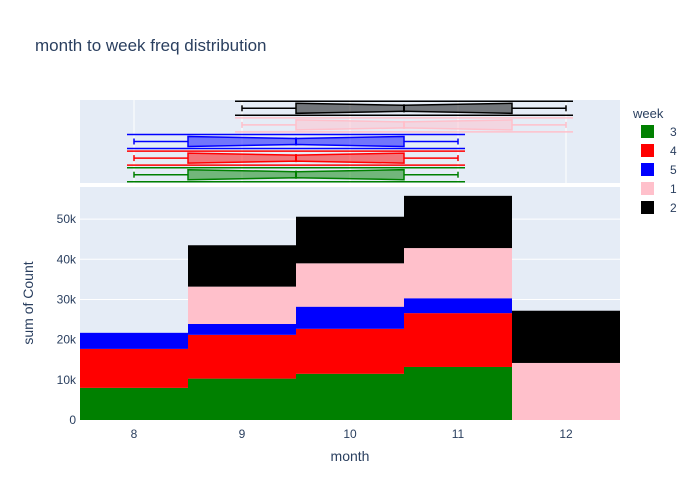  I want to click on x-axis-ticks: 8 9 10 11 12, so click(352, 434).